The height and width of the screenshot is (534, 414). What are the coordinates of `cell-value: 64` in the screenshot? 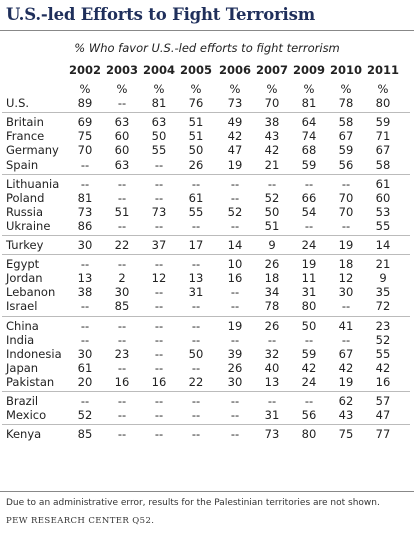 It's located at (309, 122).